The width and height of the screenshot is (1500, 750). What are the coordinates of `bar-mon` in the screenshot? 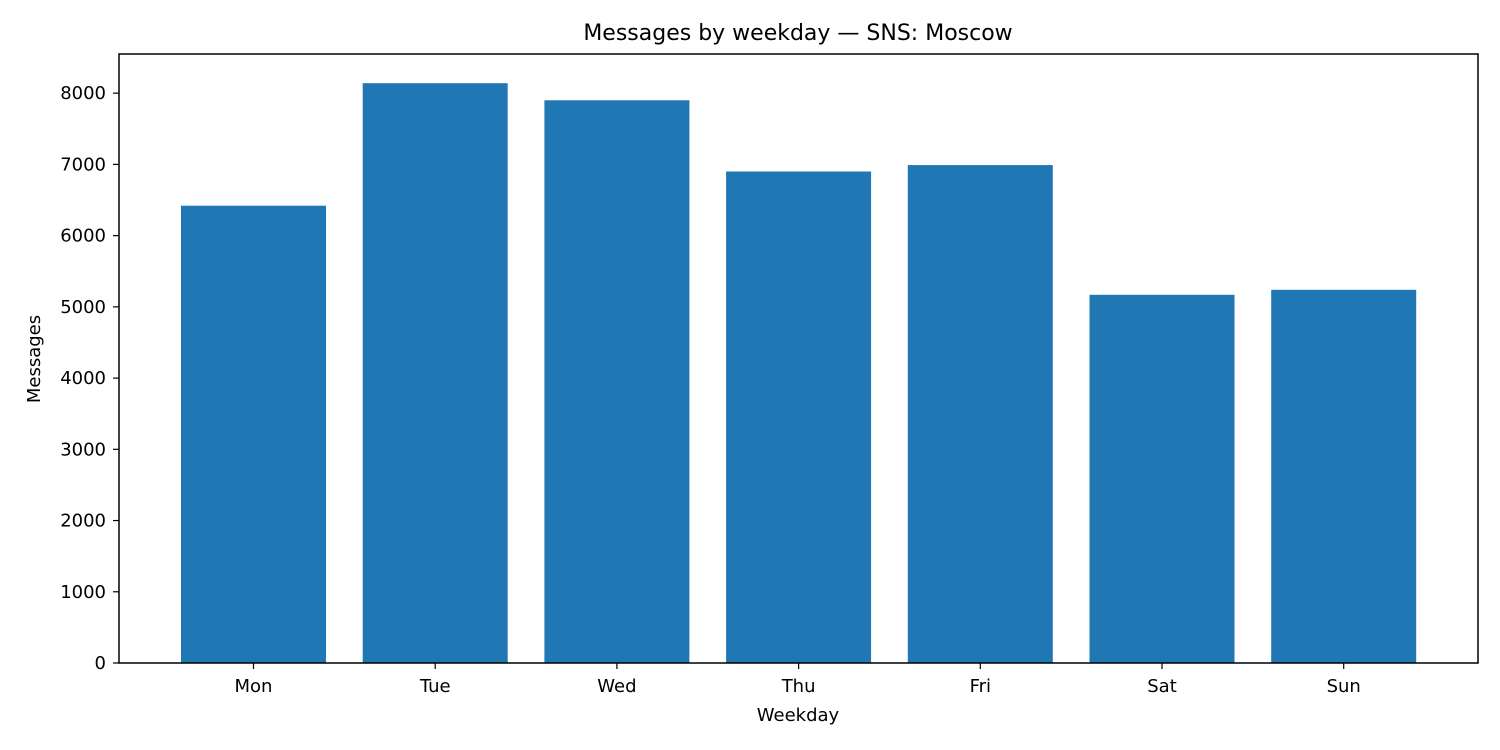 It's located at (253, 434).